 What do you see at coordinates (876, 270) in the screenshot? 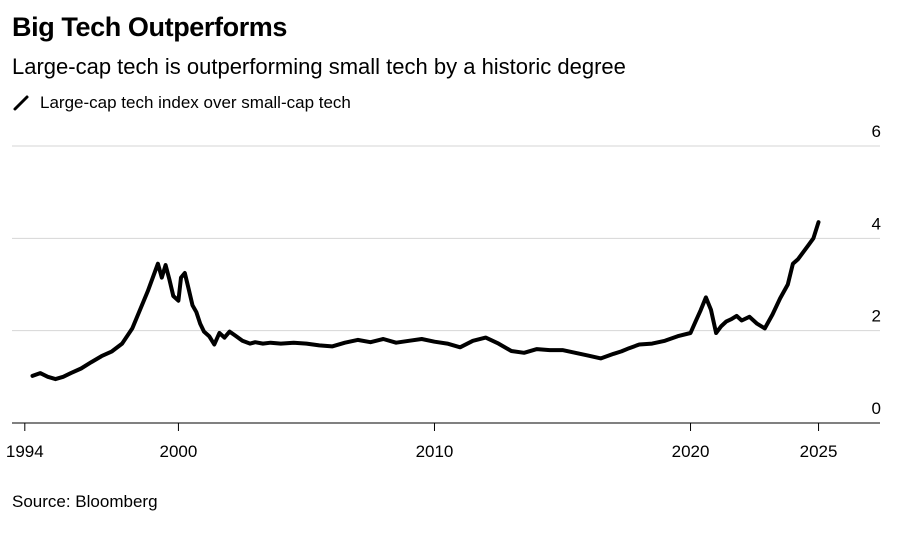
I see `y-tick-labels: 0 2 4 6` at bounding box center [876, 270].